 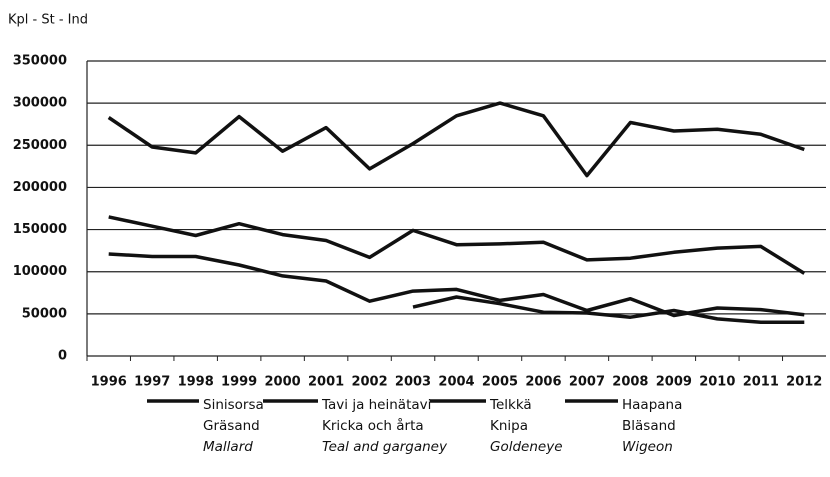 I want to click on legend-label-en: Mallard, so click(x=228, y=447).